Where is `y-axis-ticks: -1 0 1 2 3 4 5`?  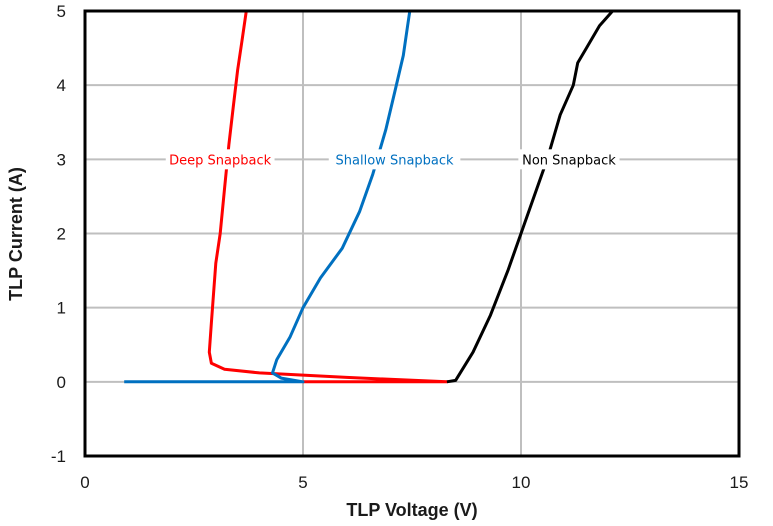
y-axis-ticks: -1 0 1 2 3 4 5 is located at coordinates (58, 234).